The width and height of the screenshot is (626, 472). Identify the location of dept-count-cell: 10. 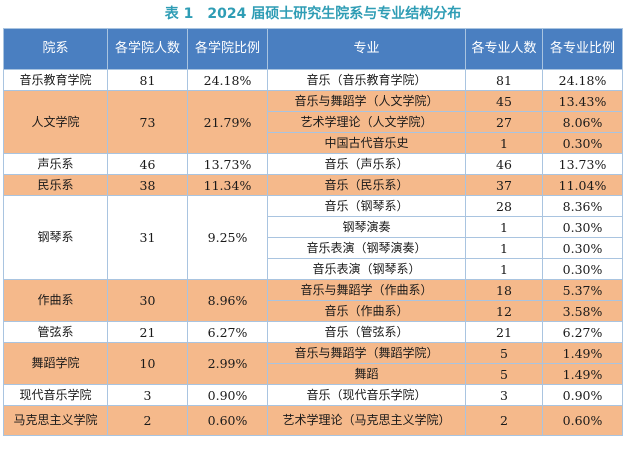
(147, 363).